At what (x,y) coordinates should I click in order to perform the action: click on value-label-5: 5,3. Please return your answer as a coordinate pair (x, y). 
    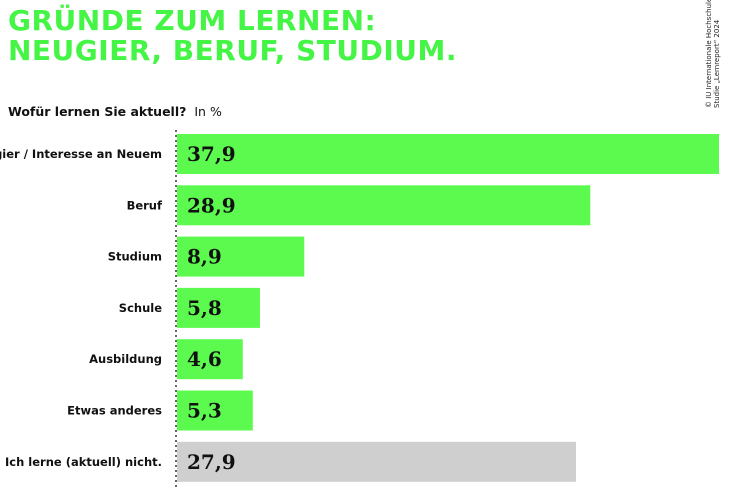
    Looking at the image, I should click on (204, 411).